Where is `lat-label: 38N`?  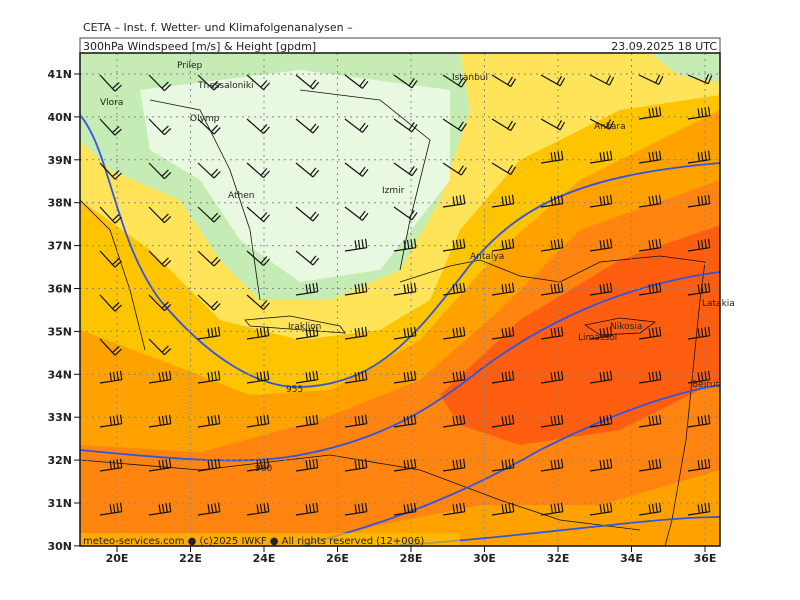 lat-label: 38N is located at coordinates (59, 203).